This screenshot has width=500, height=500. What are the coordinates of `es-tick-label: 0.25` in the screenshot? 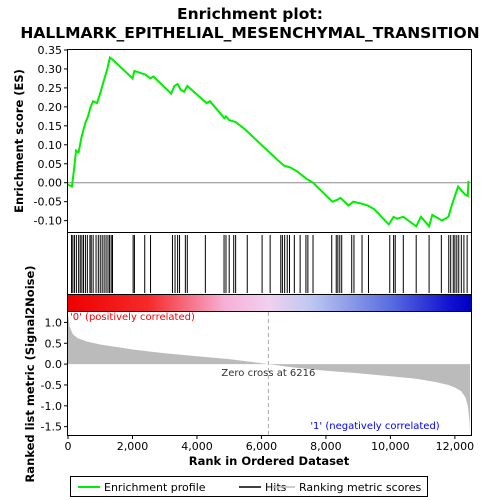 It's located at (50, 88).